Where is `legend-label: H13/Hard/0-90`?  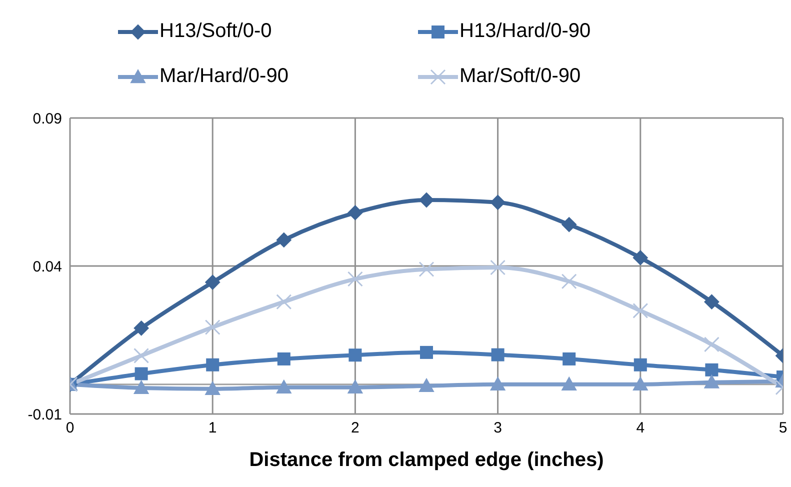
legend-label: H13/Hard/0-90 is located at coordinates (525, 31).